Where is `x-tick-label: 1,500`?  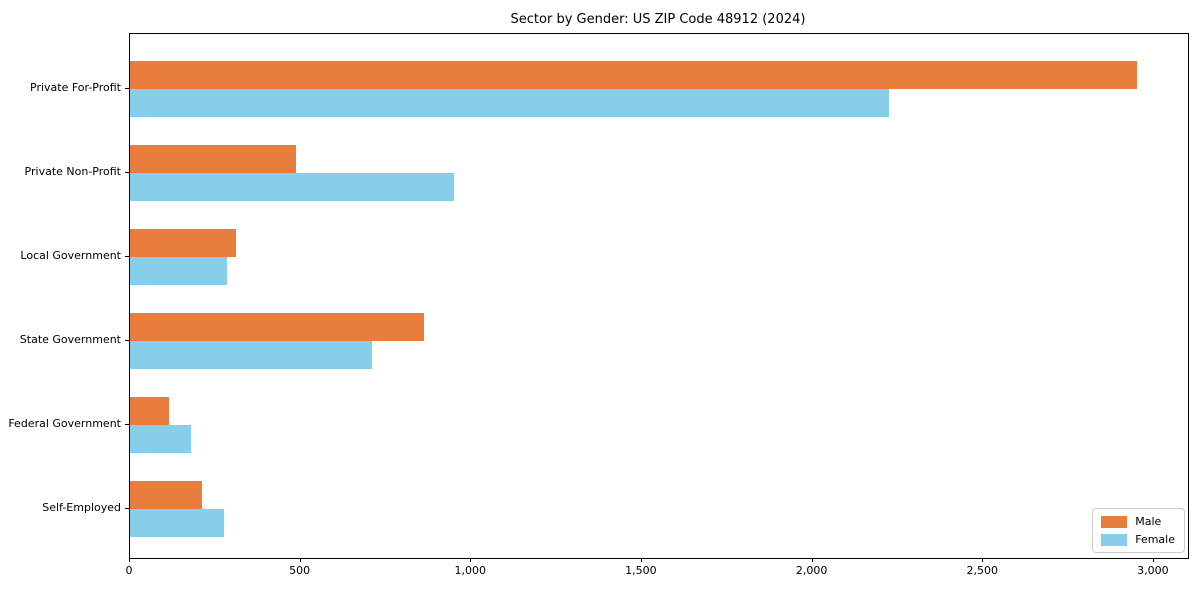 x-tick-label: 1,500 is located at coordinates (641, 570).